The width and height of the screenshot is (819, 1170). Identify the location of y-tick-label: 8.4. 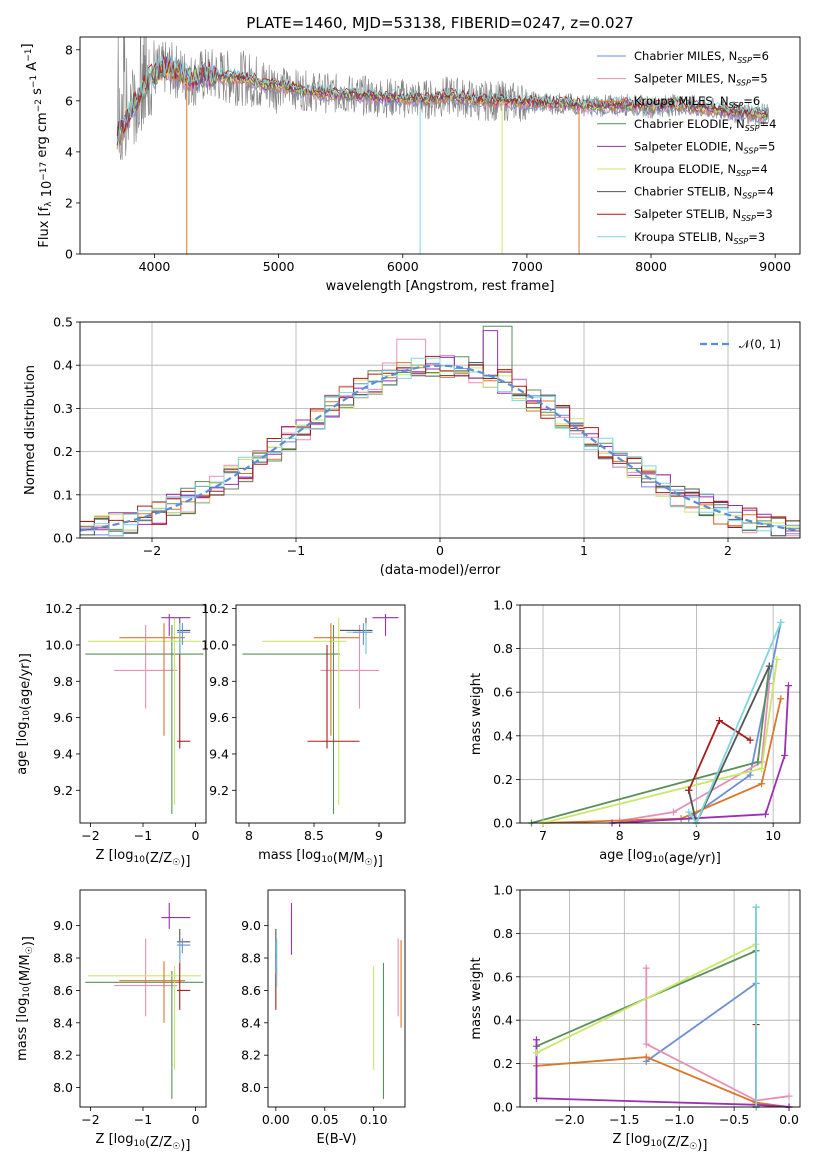
(63, 1022).